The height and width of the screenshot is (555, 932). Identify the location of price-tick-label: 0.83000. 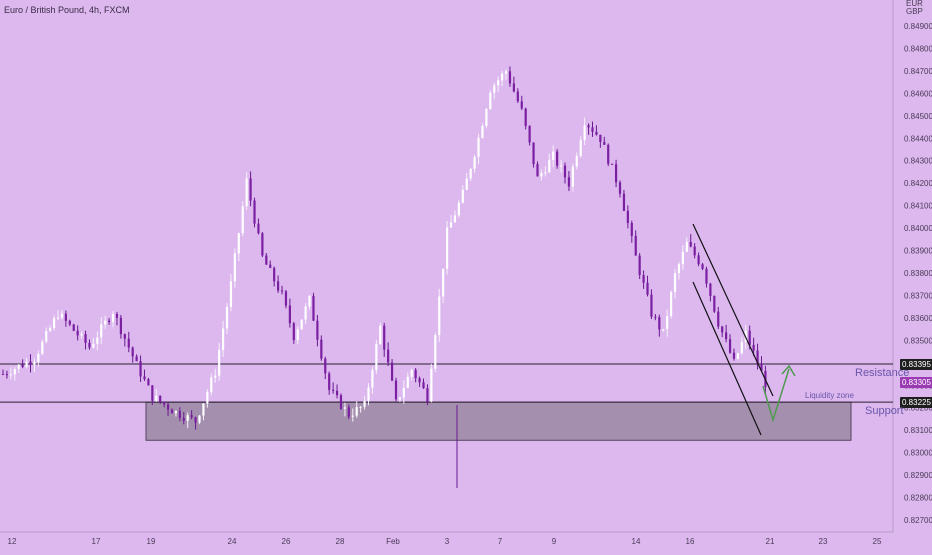
(918, 453).